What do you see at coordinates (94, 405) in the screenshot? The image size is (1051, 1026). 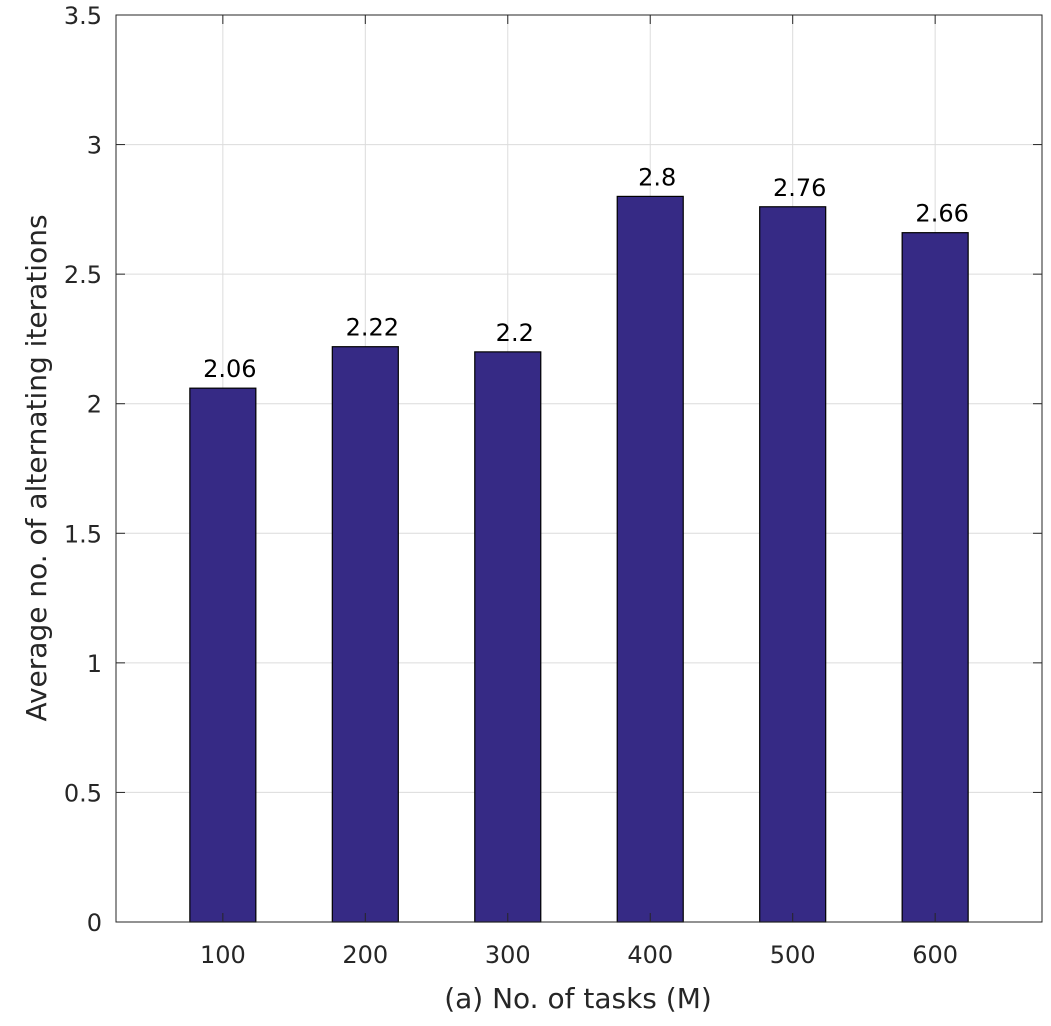 I see `y-tick-label: 2` at bounding box center [94, 405].